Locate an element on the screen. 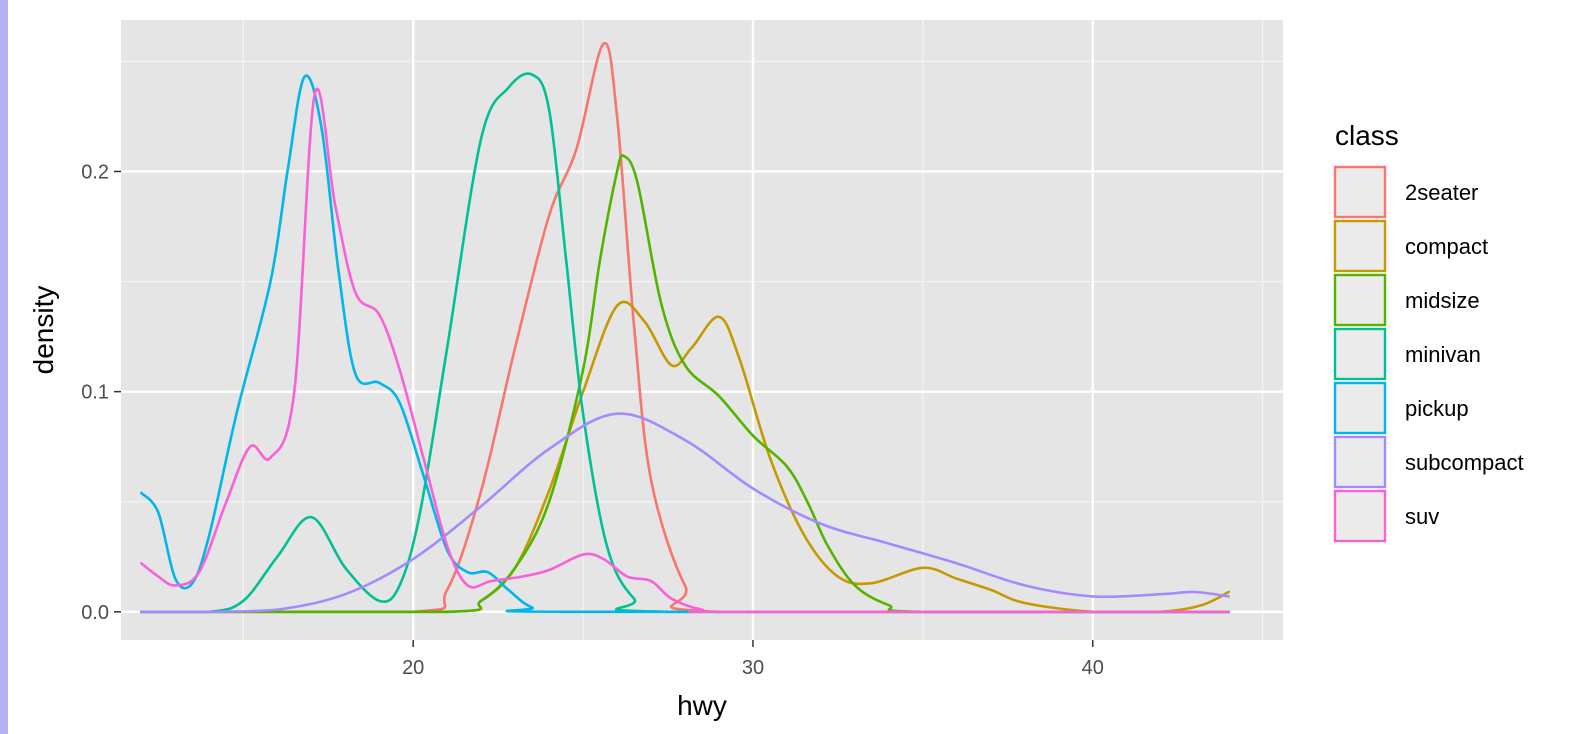 This screenshot has height=734, width=1573. y-axis-title: density is located at coordinates (43, 330).